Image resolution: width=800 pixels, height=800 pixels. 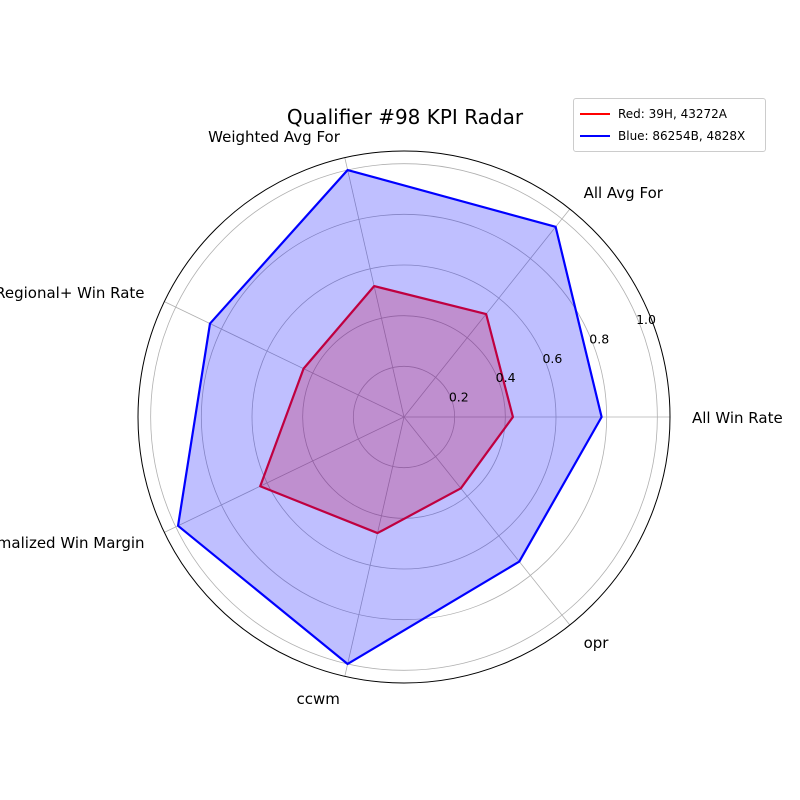 I want to click on axis-label-5: ccwm, so click(x=318, y=699).